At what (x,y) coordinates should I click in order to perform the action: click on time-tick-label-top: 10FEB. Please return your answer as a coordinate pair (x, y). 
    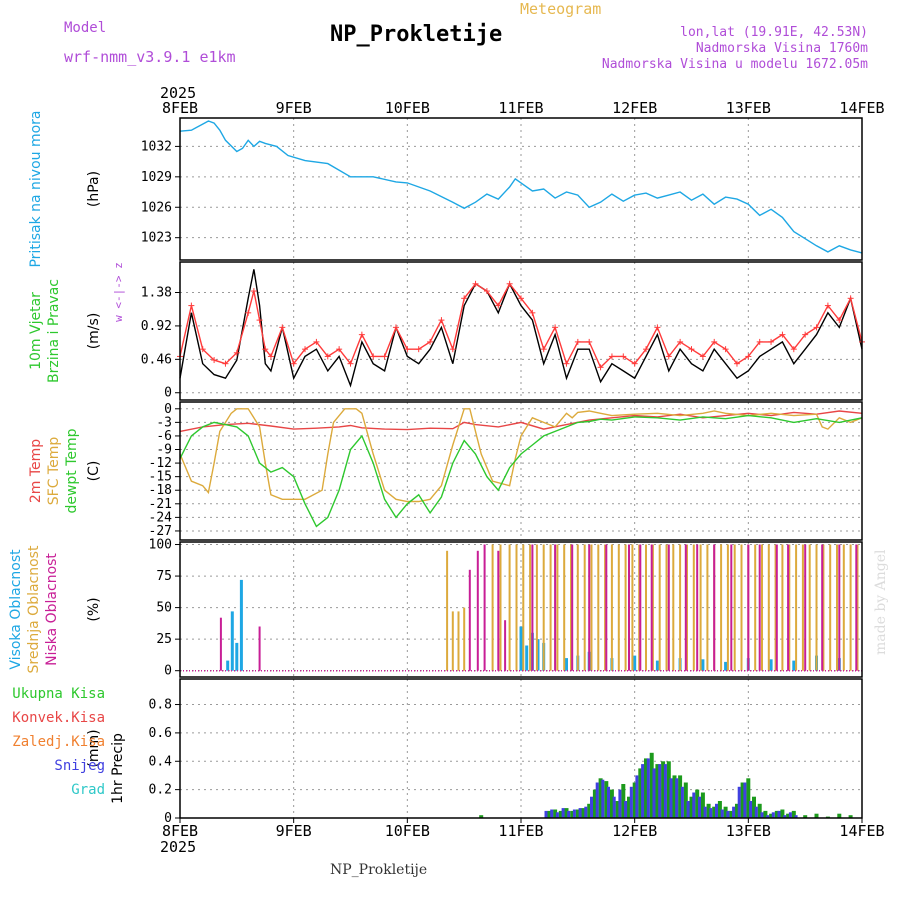
    Looking at the image, I should click on (407, 108).